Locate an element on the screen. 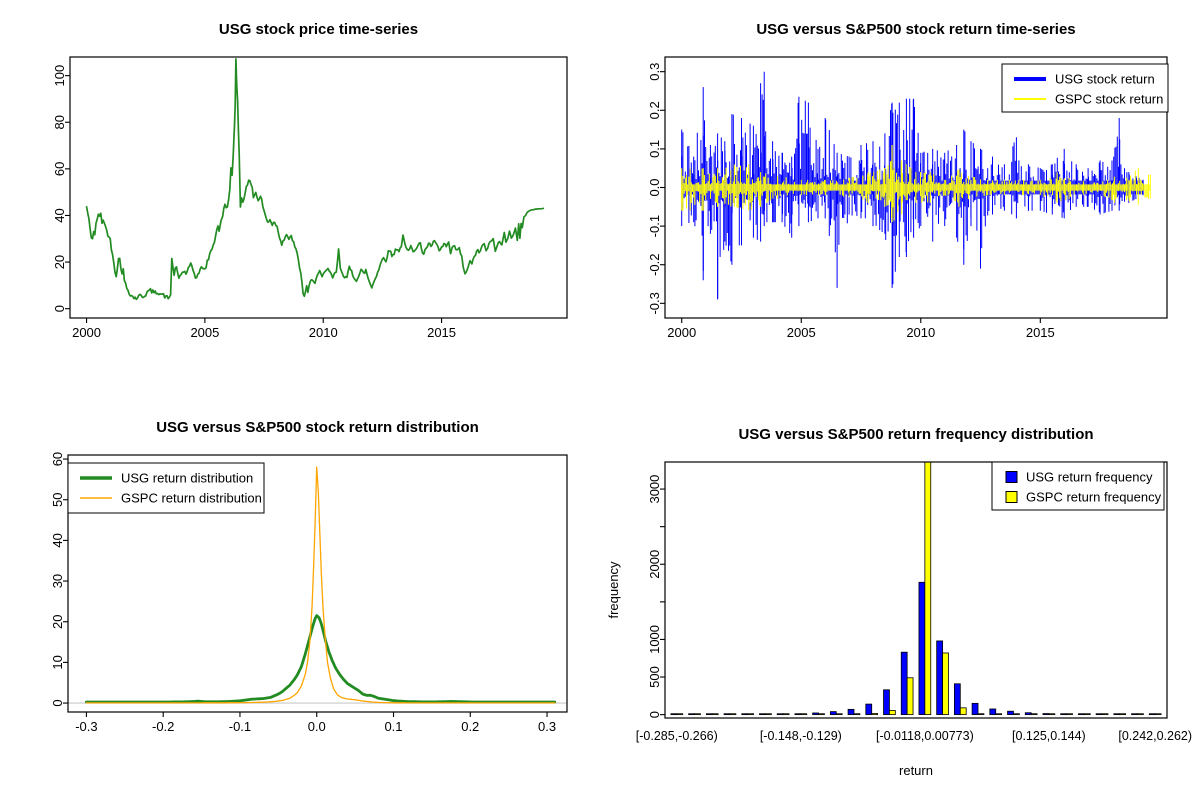 The height and width of the screenshot is (800, 1200). x-tick-label: -0.1 is located at coordinates (240, 726).